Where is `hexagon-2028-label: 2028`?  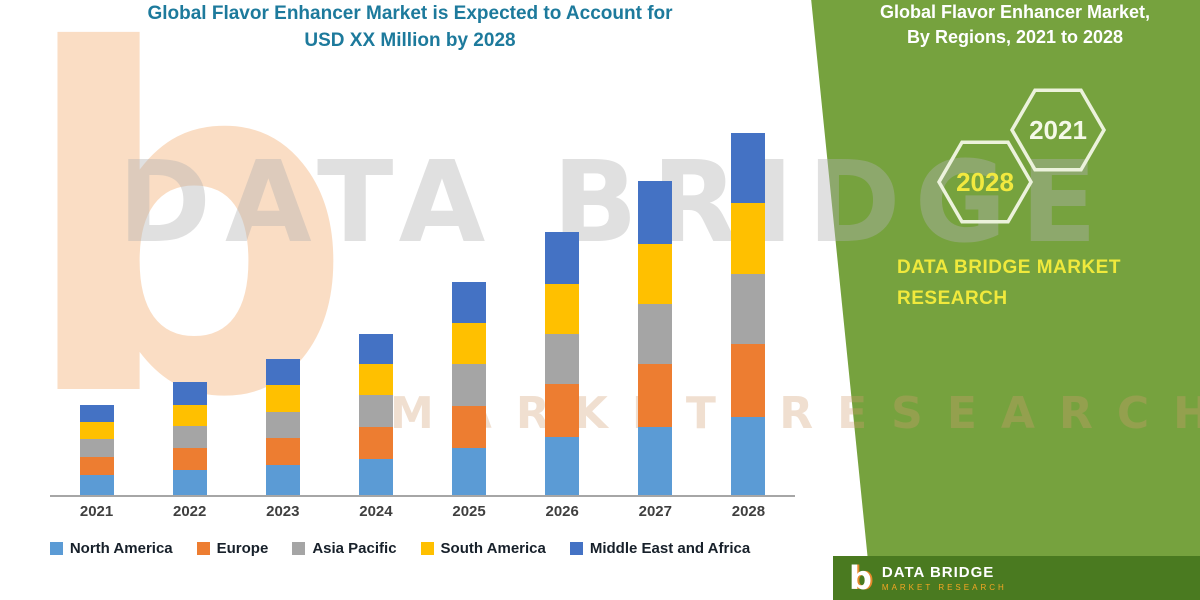
hexagon-2028-label: 2028 is located at coordinates (985, 182).